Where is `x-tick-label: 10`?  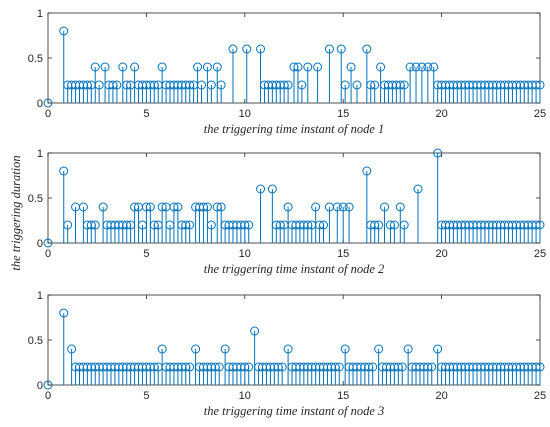 x-tick-label: 10 is located at coordinates (245, 254).